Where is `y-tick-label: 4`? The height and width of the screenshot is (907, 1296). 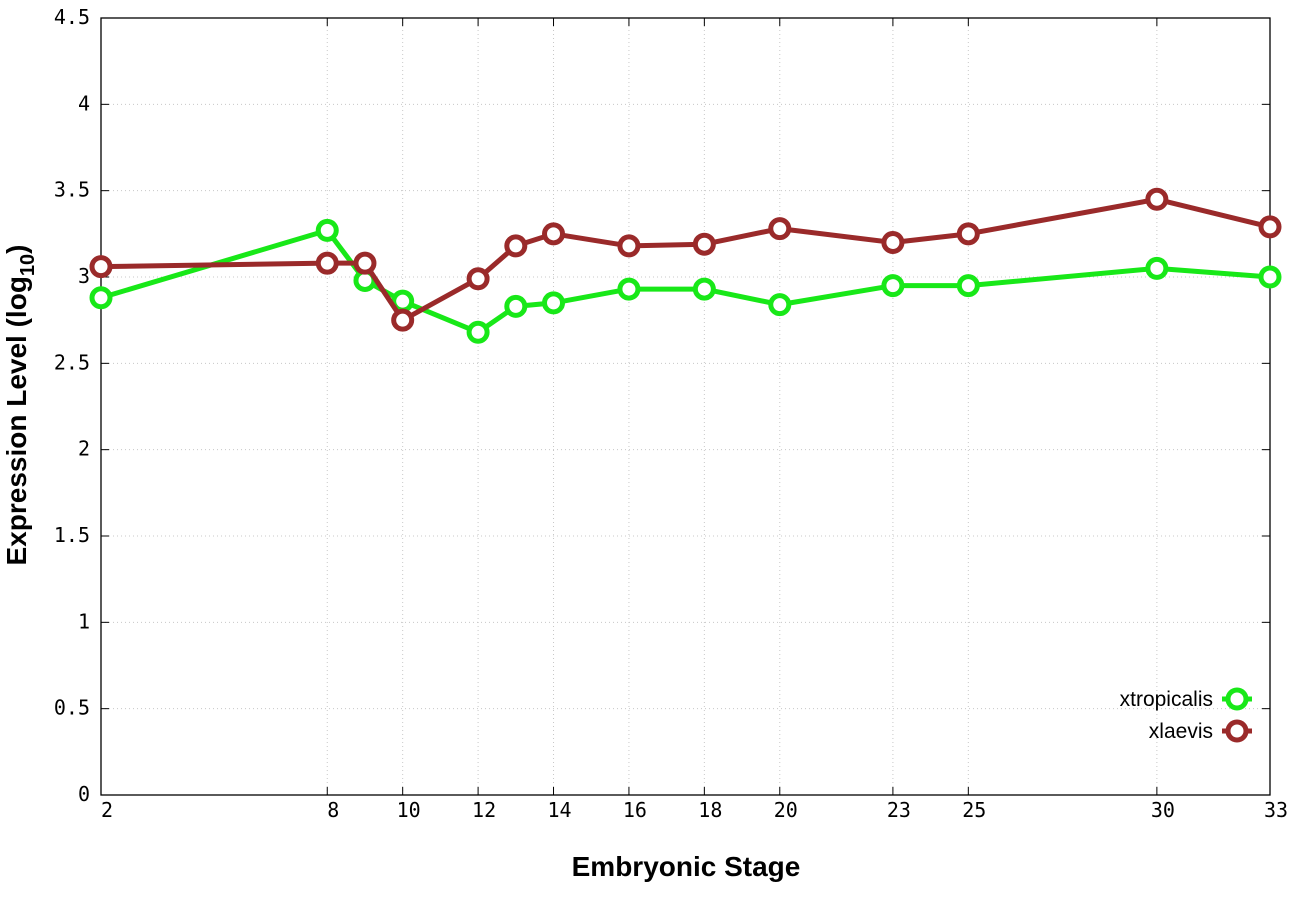 y-tick-label: 4 is located at coordinates (84, 103).